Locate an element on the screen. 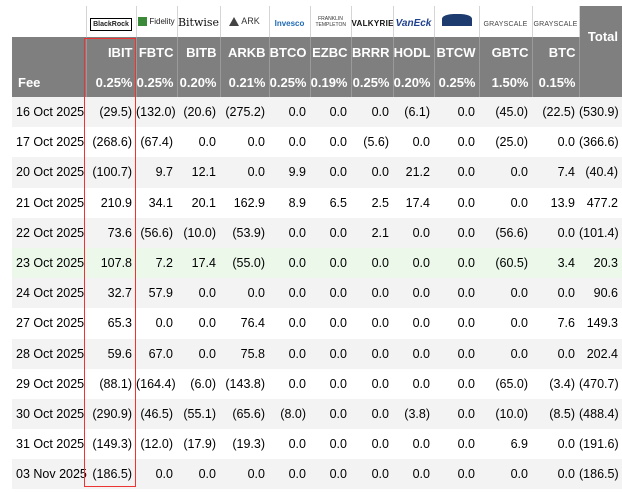 Image resolution: width=622 pixels, height=492 pixels. bitwise-logo: Bitwise is located at coordinates (198, 22).